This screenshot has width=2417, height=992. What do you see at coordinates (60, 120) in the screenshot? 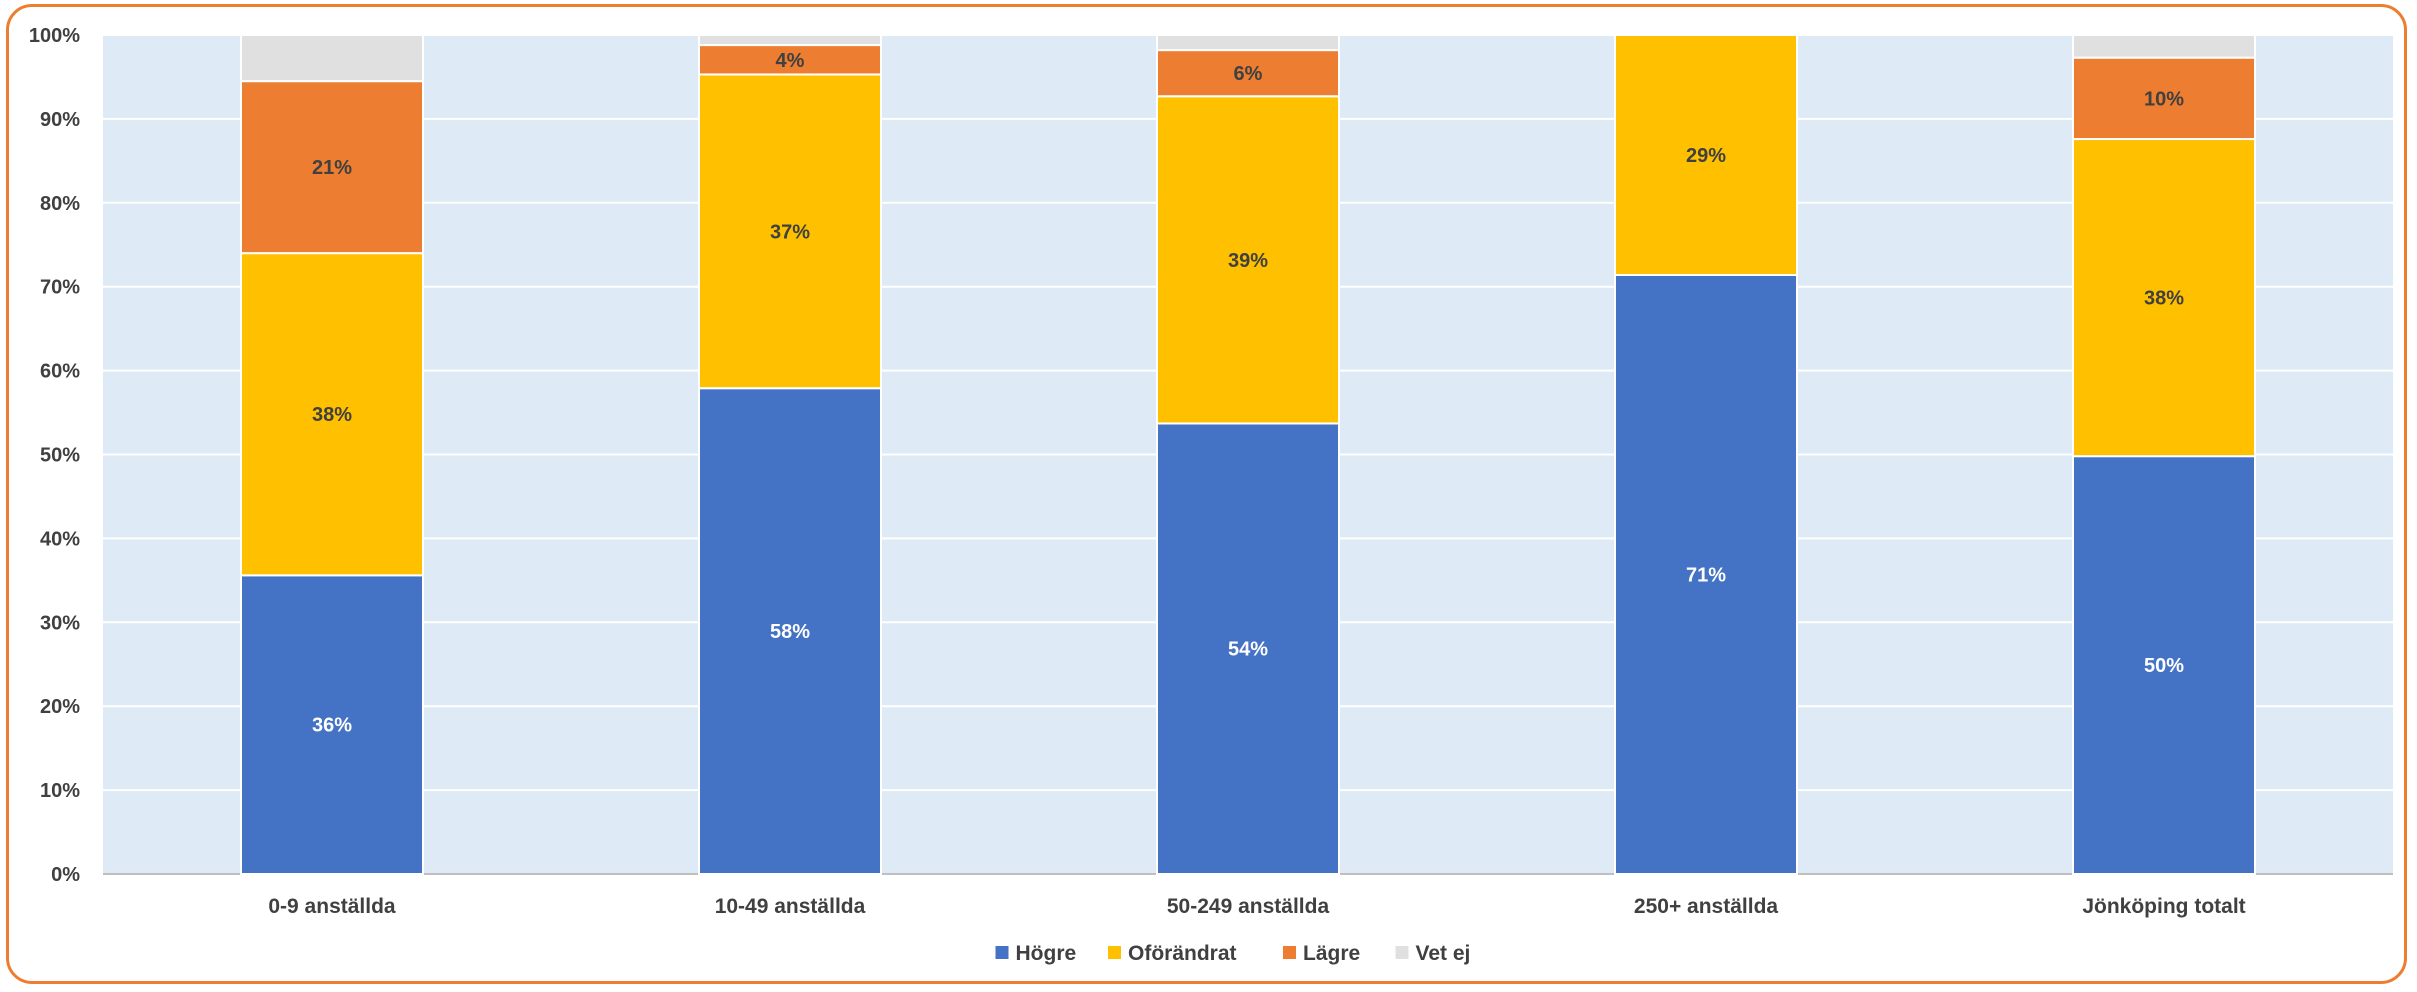
I see `y-tick-label: 90%` at bounding box center [60, 120].